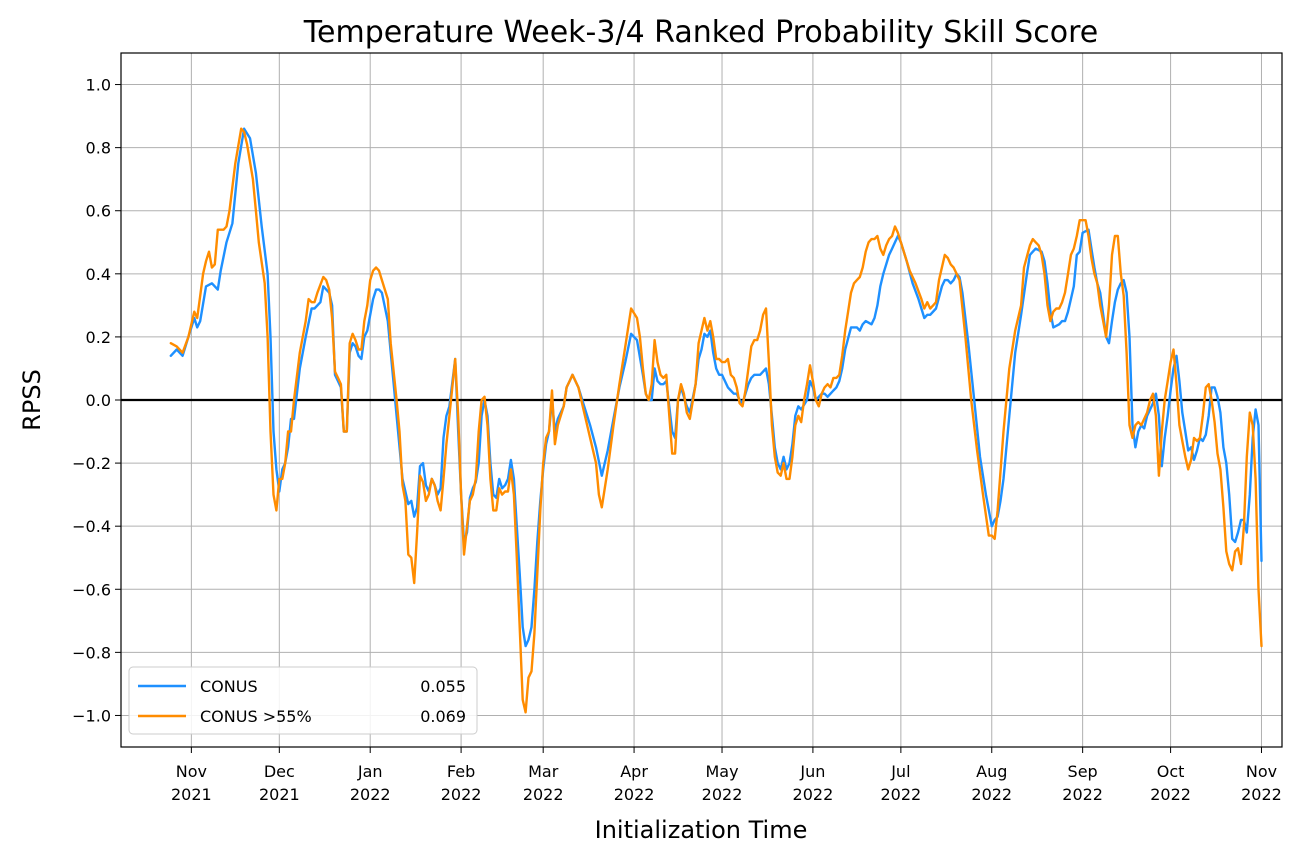 Image resolution: width=1297 pixels, height=859 pixels. What do you see at coordinates (91, 526) in the screenshot?
I see `y-tick-label: −0.4` at bounding box center [91, 526].